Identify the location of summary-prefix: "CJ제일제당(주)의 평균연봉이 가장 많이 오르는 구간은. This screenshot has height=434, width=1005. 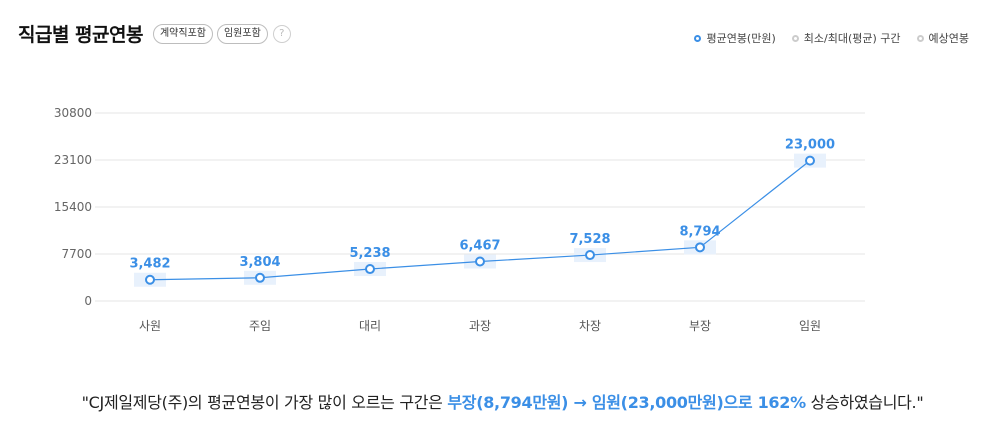
(264, 402).